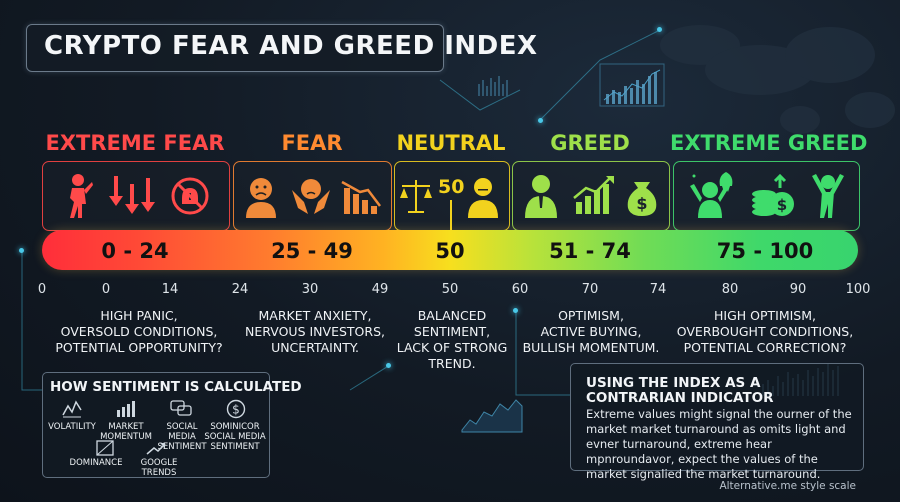 Image resolution: width=900 pixels, height=502 pixels. I want to click on contrarian-title-line2: CONTRARIAN INDICATOR, so click(680, 398).